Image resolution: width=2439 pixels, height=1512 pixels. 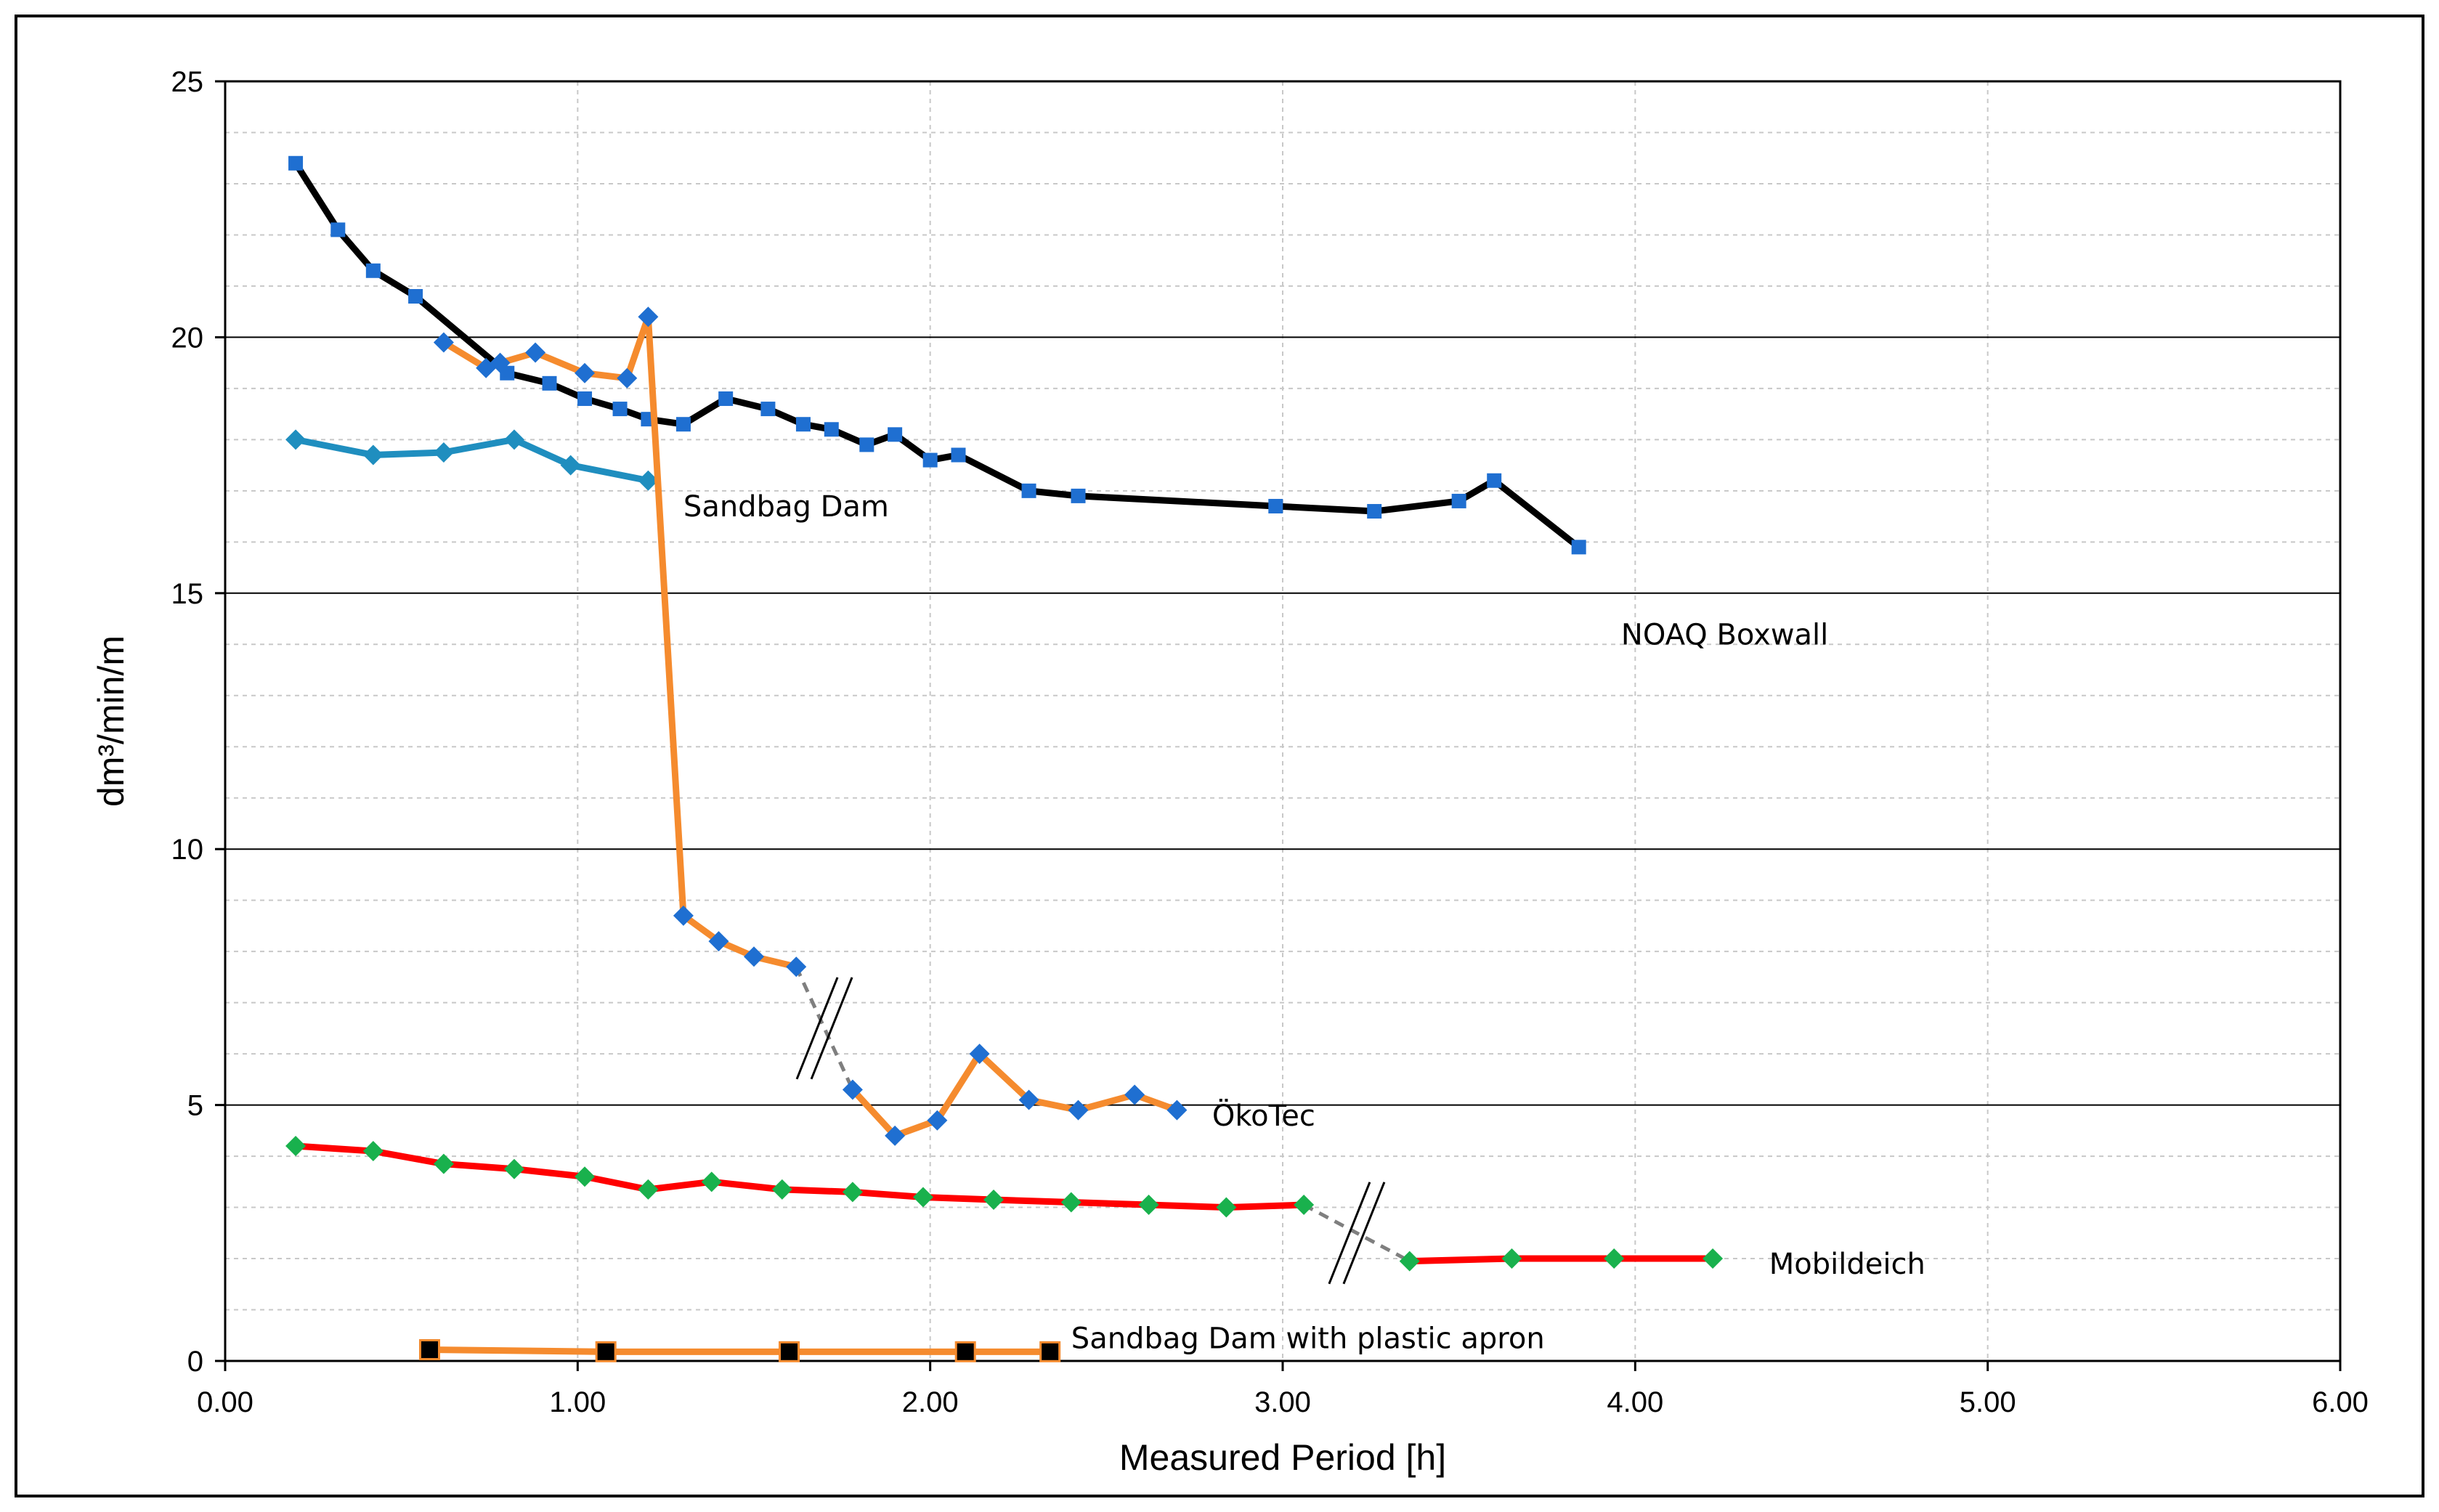 I want to click on y-tick-label: 10, so click(x=187, y=850).